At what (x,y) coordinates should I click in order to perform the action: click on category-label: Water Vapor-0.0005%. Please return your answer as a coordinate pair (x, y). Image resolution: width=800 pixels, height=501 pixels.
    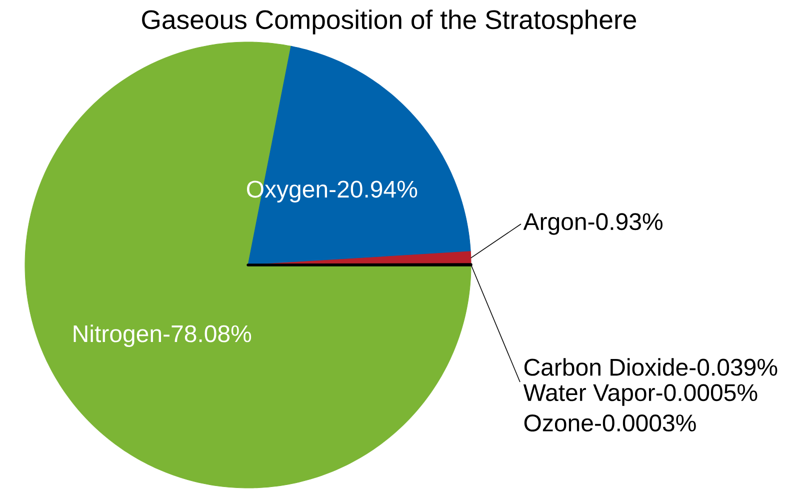
    Looking at the image, I should click on (640, 395).